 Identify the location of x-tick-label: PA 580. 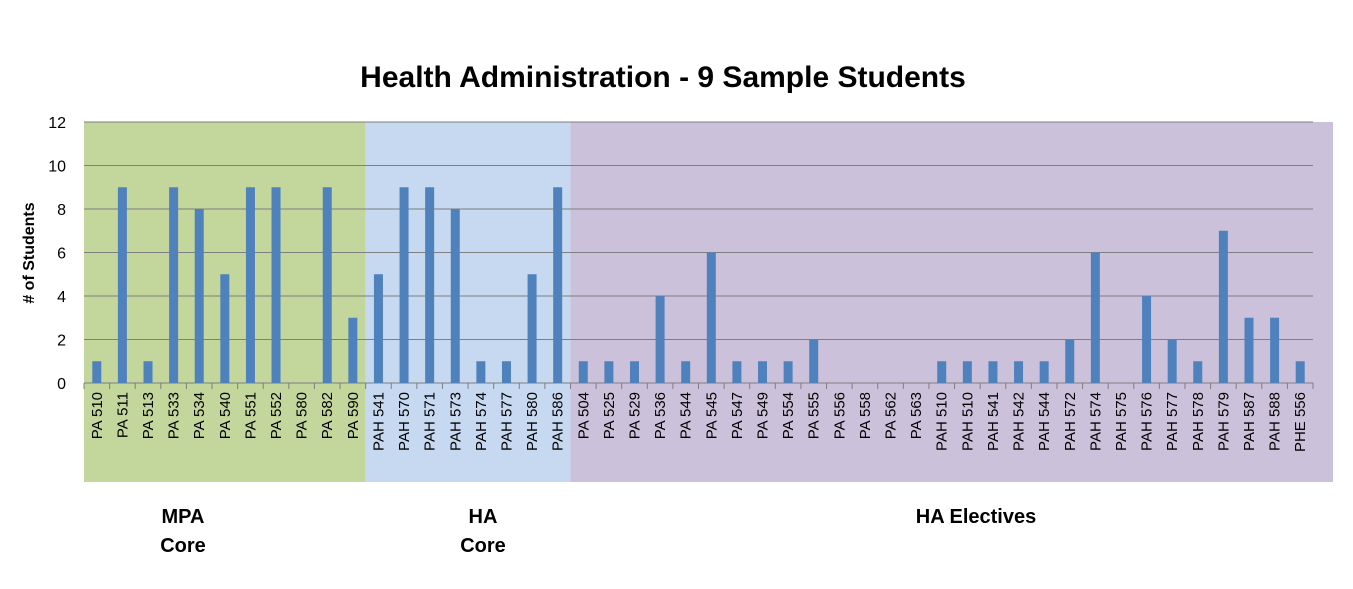
(302, 415).